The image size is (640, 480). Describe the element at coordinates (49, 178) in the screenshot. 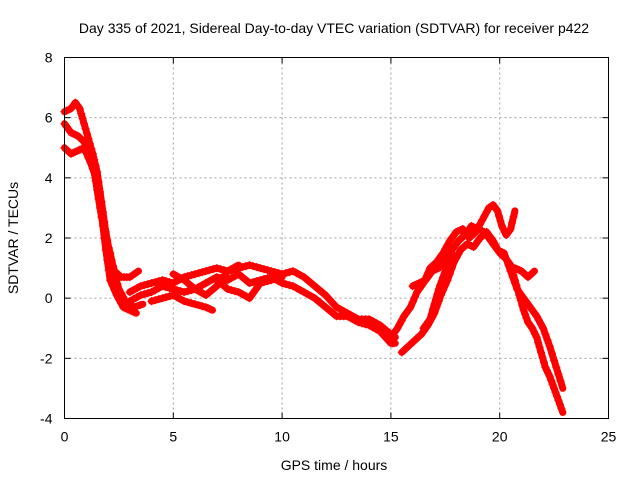

I see `y-tick-label: 4` at that location.